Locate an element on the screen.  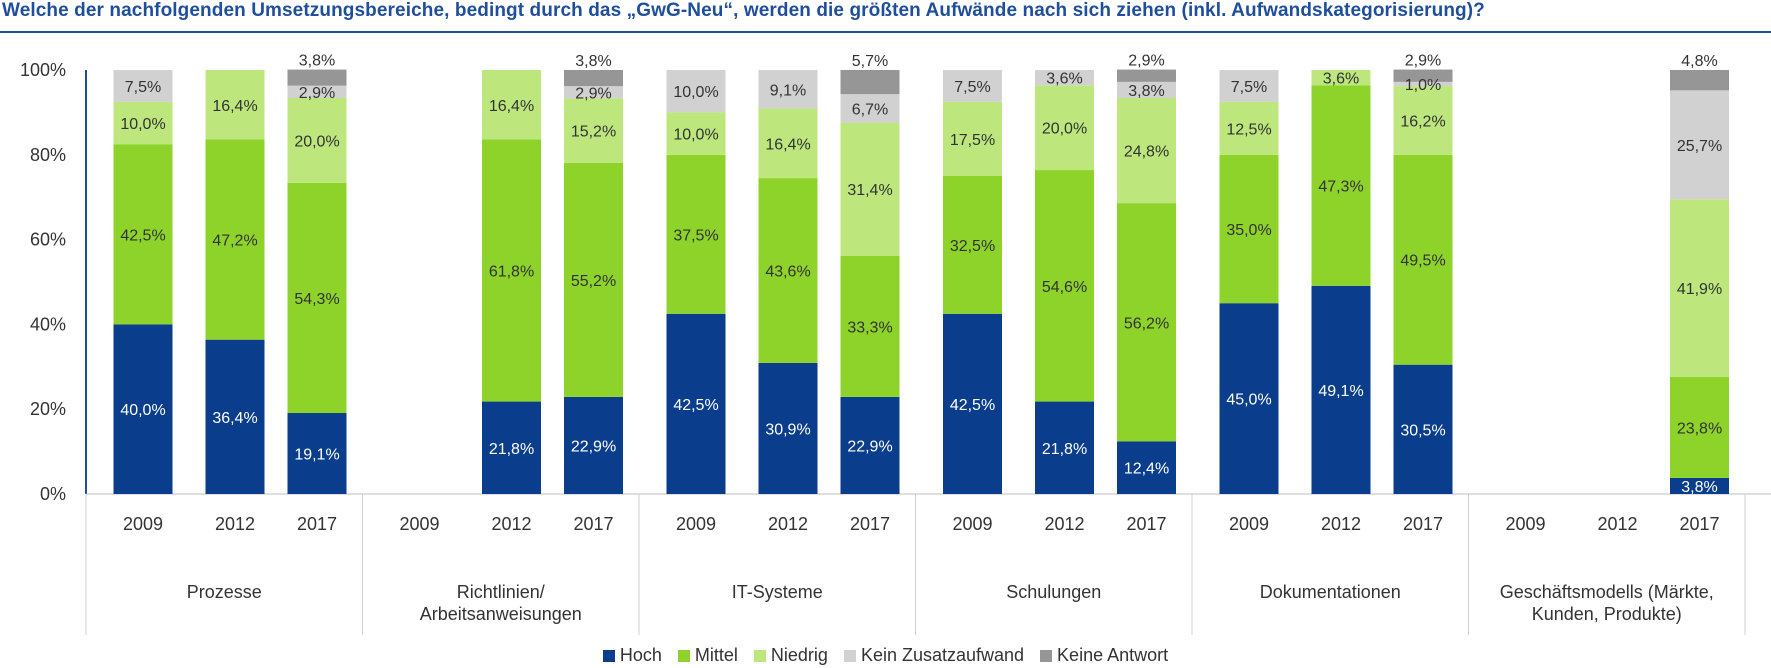
x-category-label: Dokumentationen is located at coordinates (1330, 592).